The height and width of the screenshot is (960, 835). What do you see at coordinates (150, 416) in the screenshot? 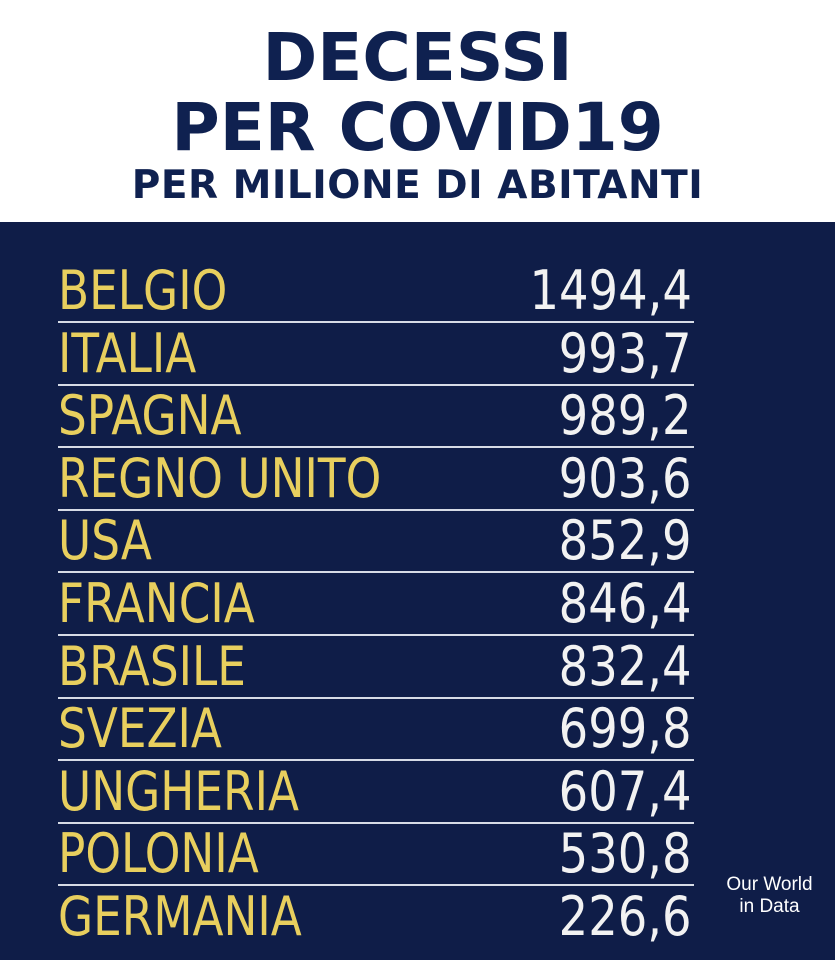
I see `country-label: SPAGNA` at bounding box center [150, 416].